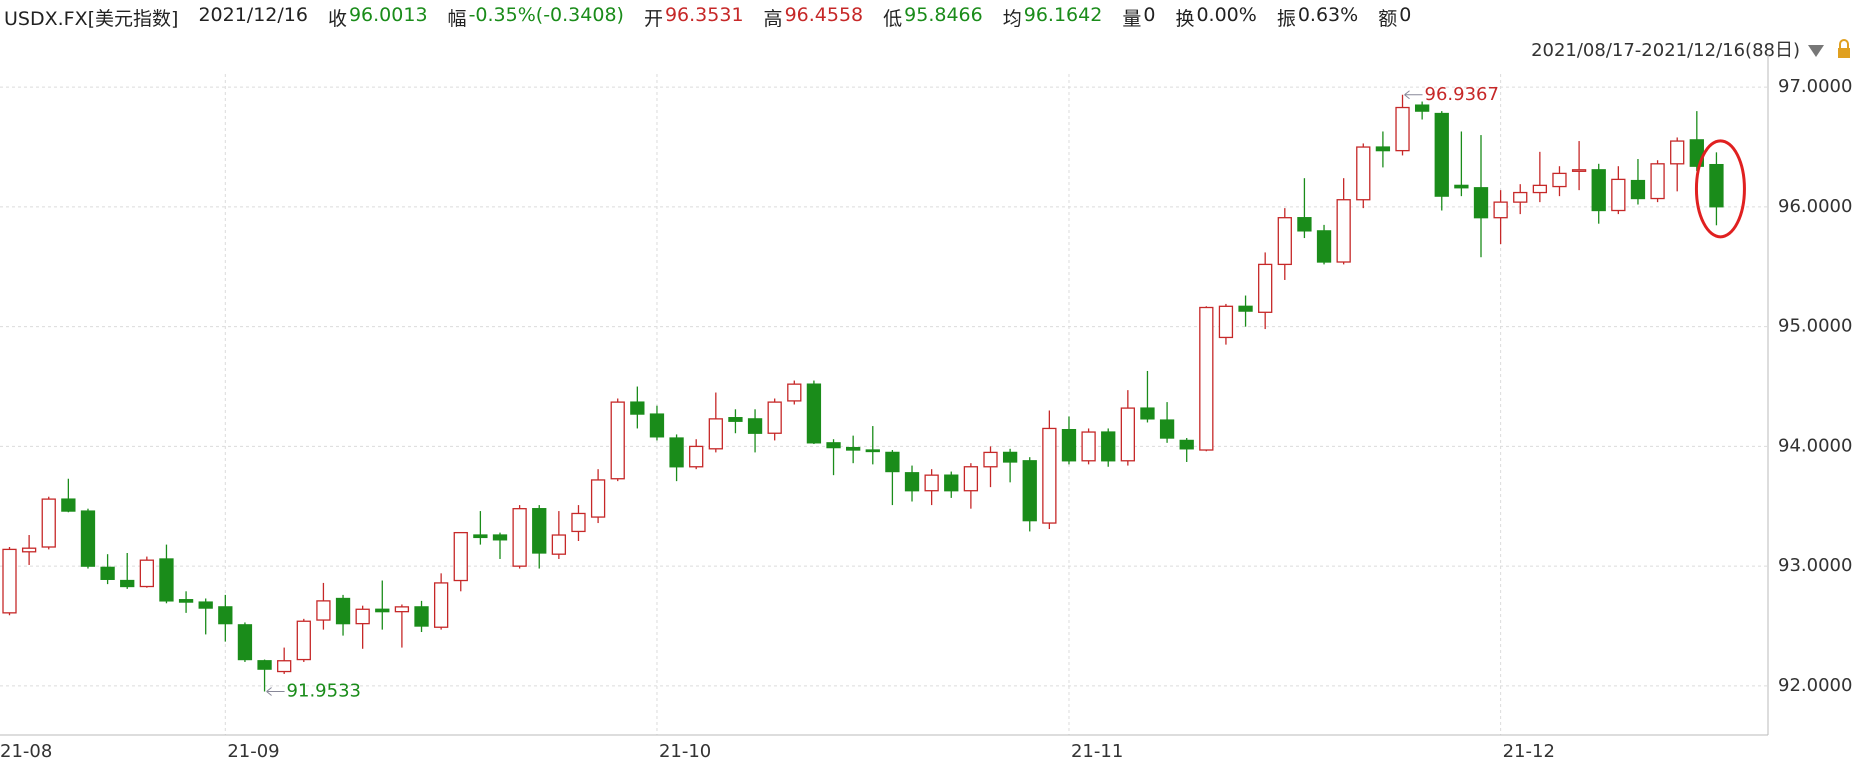 This screenshot has height=765, width=1864. Describe the element at coordinates (275, 691) in the screenshot. I see `annotation-arrow` at that location.